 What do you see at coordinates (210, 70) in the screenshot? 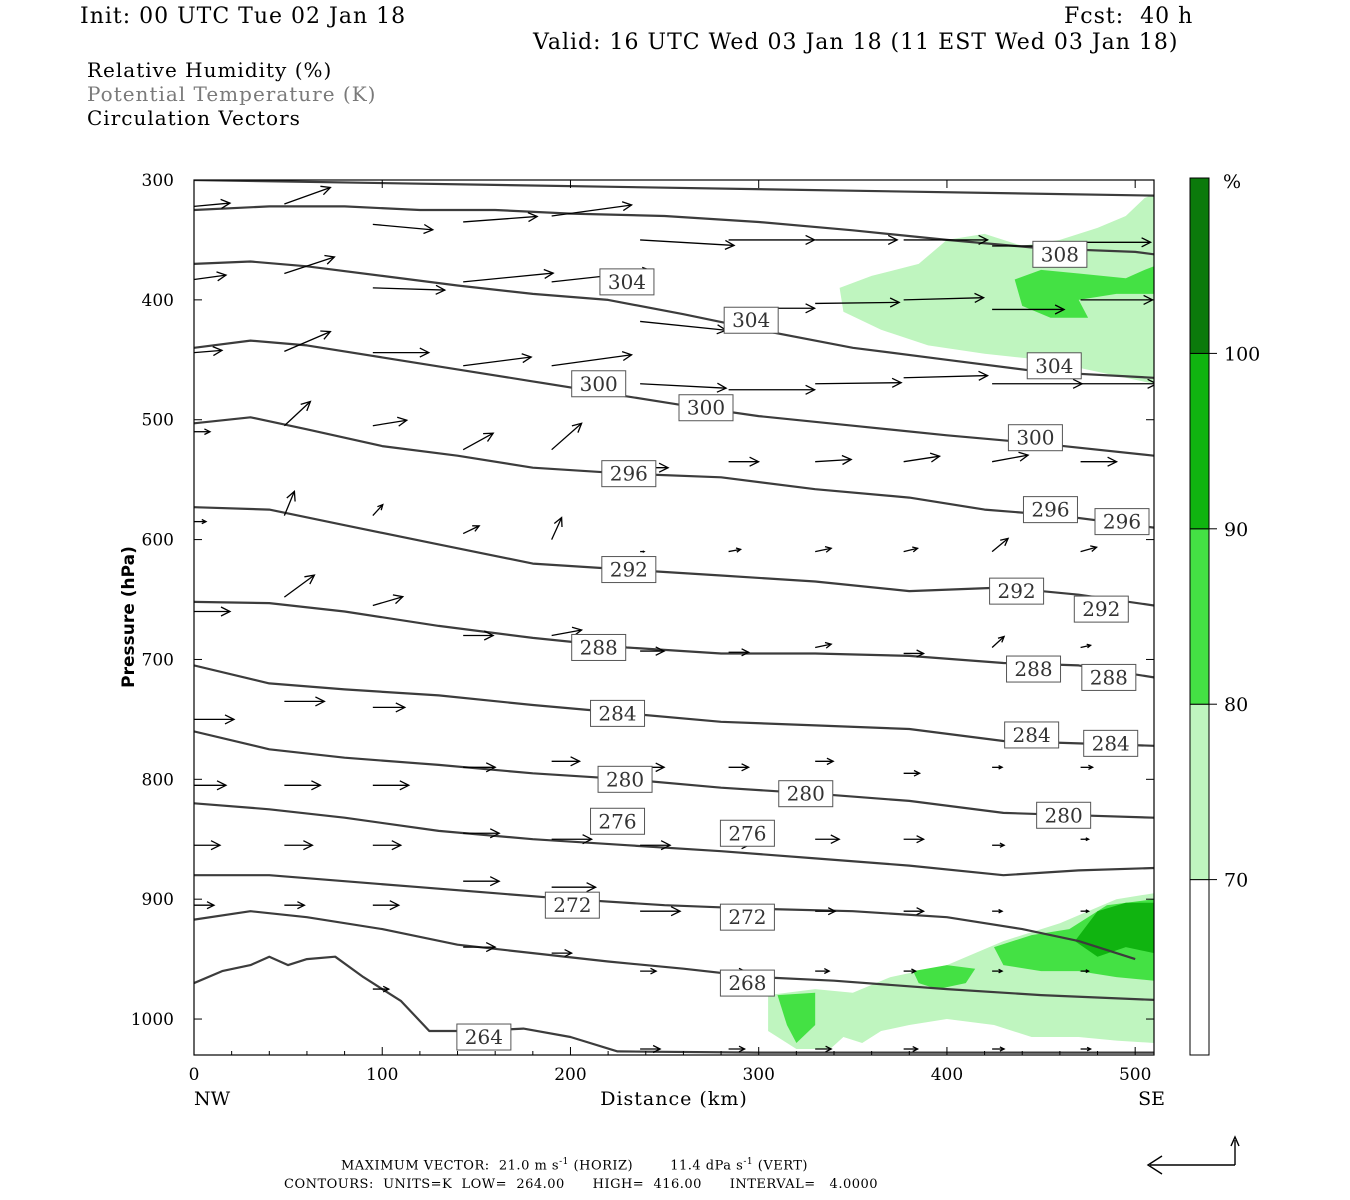
I see `legend-rh-title: Relative Humidity (%)` at bounding box center [210, 70].